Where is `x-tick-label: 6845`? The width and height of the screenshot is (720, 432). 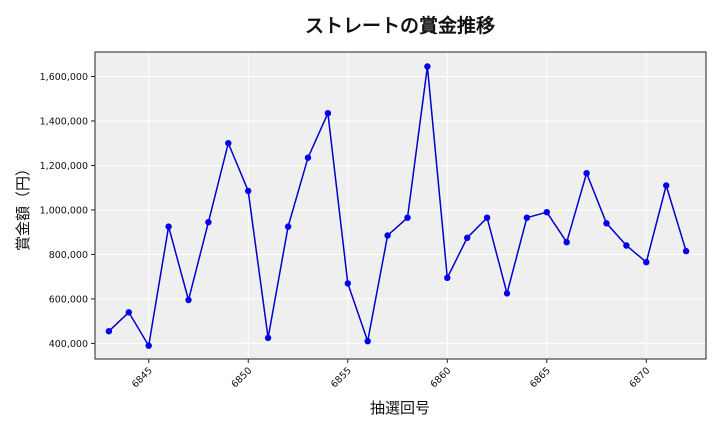 x-tick-label: 6845 is located at coordinates (142, 377).